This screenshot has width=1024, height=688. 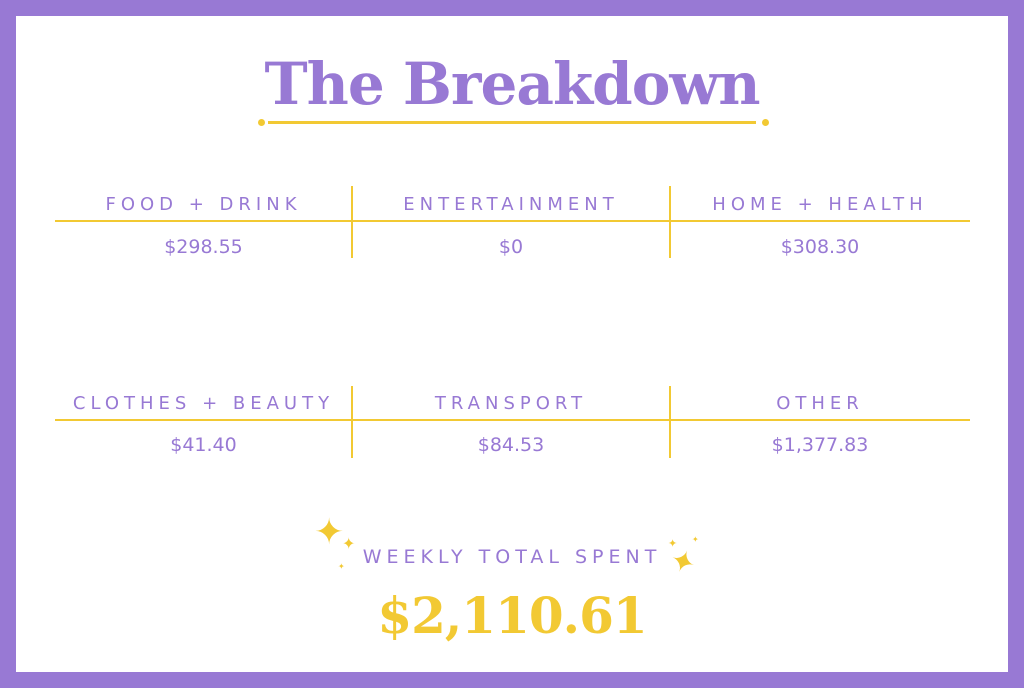 I want to click on category-amount: $308.30, so click(x=820, y=247).